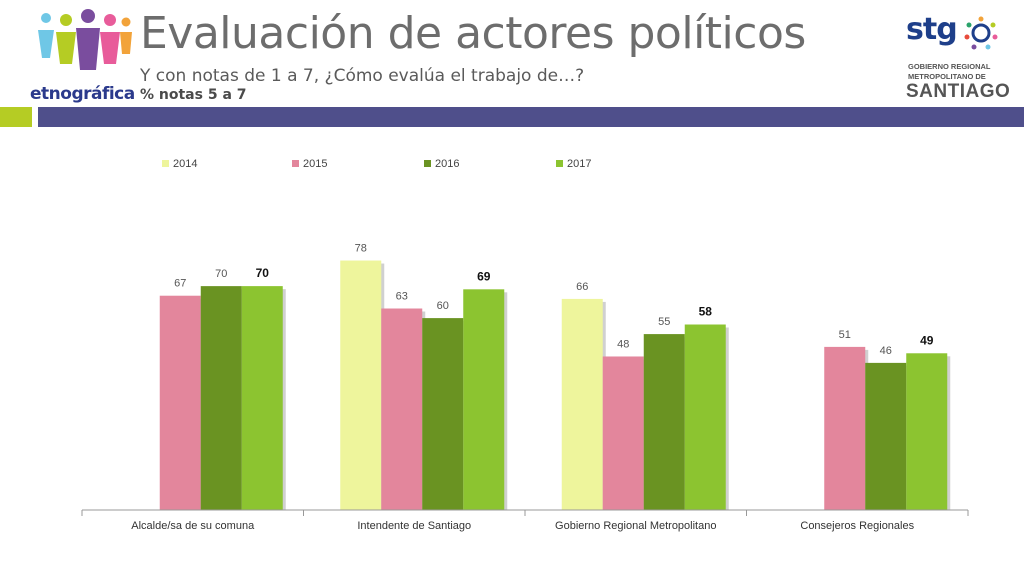  Describe the element at coordinates (845, 335) in the screenshot. I see `data-label-2015-3: 51` at that location.